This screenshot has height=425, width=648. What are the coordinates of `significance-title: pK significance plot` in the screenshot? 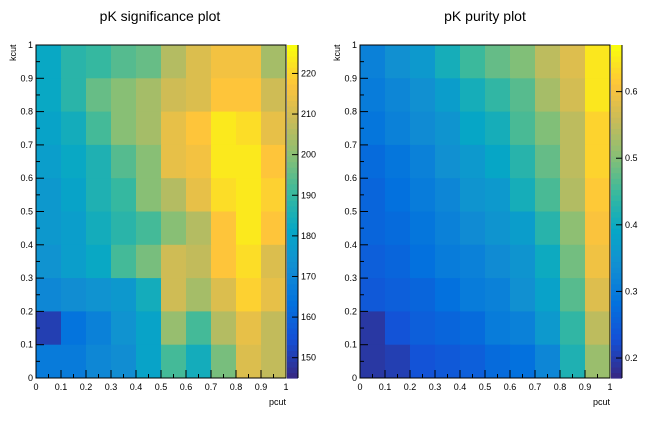 It's located at (160, 16).